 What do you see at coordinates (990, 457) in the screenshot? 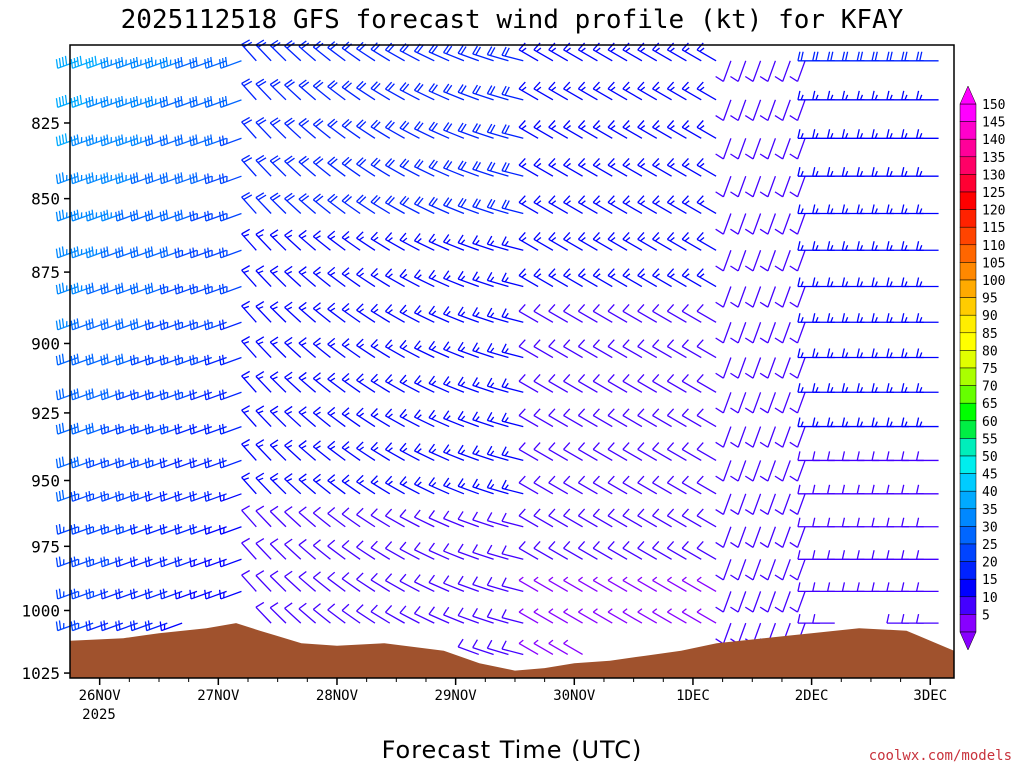
I see `colorbar-label: 50` at bounding box center [990, 457].